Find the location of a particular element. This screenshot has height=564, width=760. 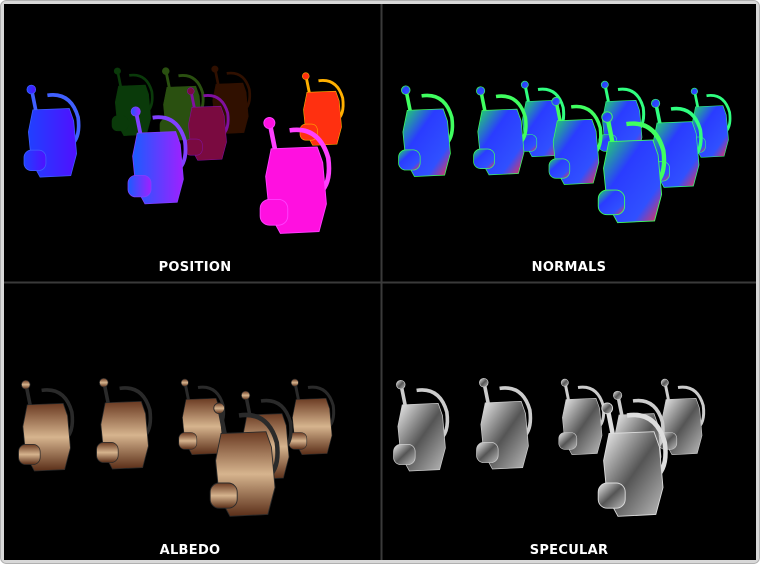

panel-label: POSITION is located at coordinates (195, 267).